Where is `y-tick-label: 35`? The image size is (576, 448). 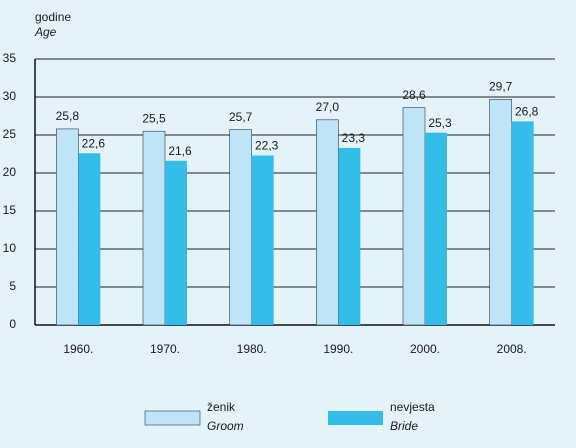 y-tick-label: 35 is located at coordinates (10, 58).